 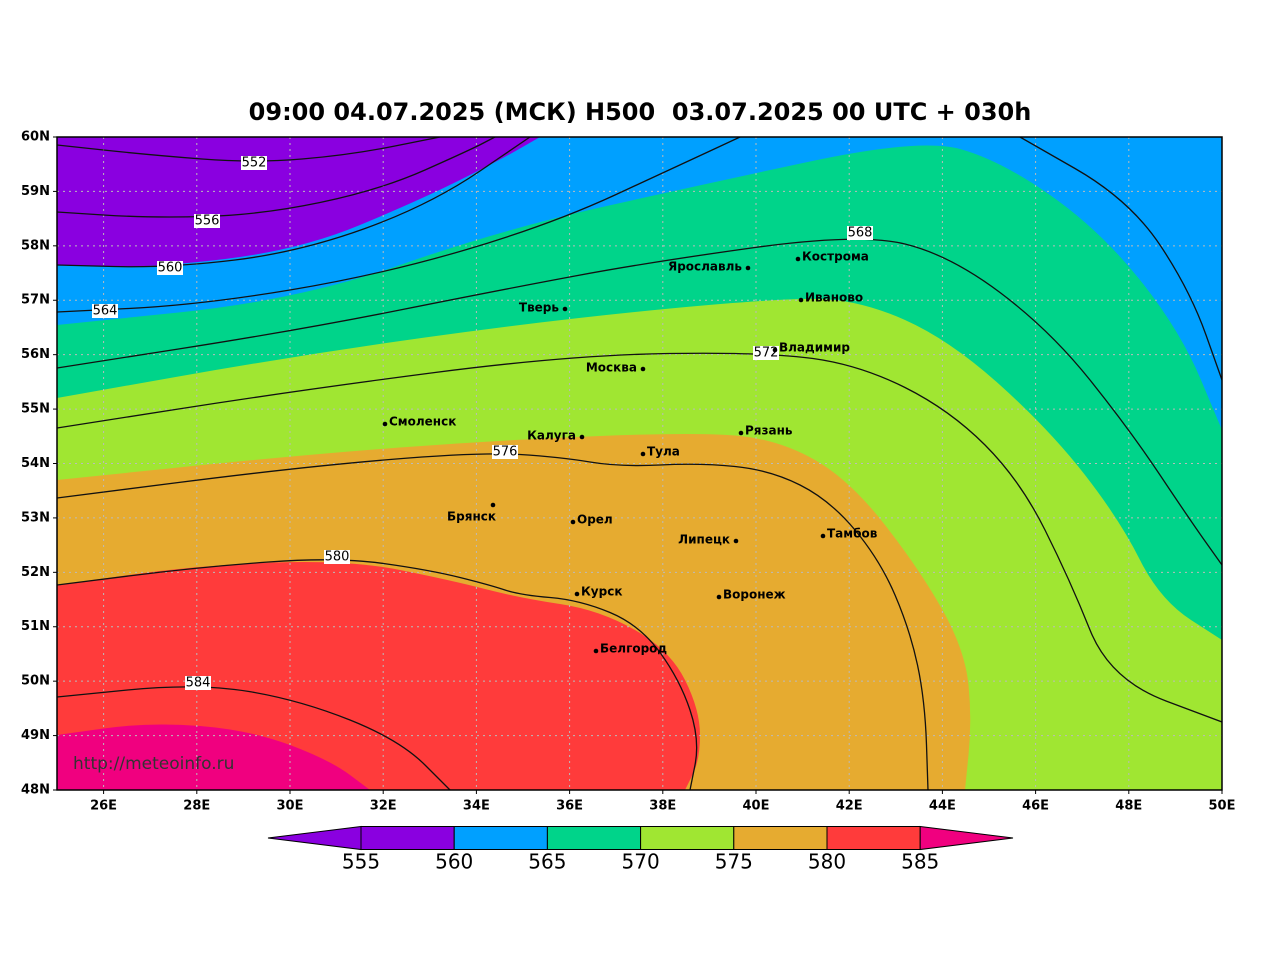 I want to click on lat-label: 60N, so click(x=35, y=136).